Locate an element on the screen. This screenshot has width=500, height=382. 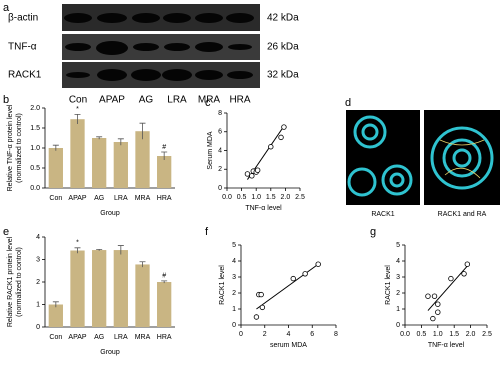
y-axis-label: RACK1 level is located at coordinates (222, 285).